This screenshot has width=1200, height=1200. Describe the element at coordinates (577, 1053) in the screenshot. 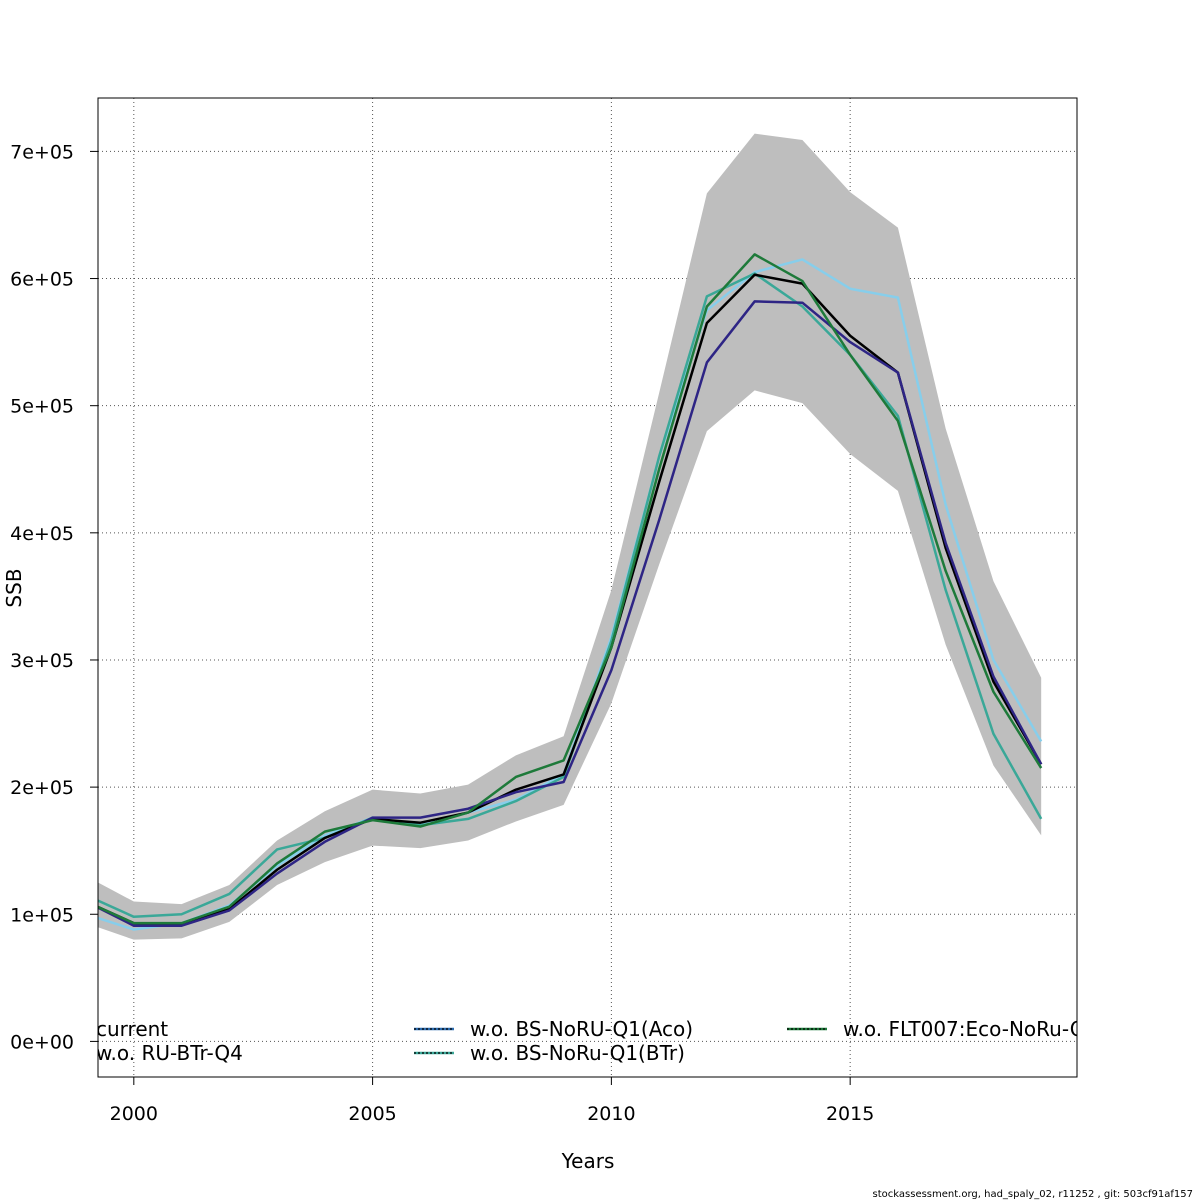

I see `legend-label-4: w.o. BS-NoRu-Q1(BTr)` at that location.